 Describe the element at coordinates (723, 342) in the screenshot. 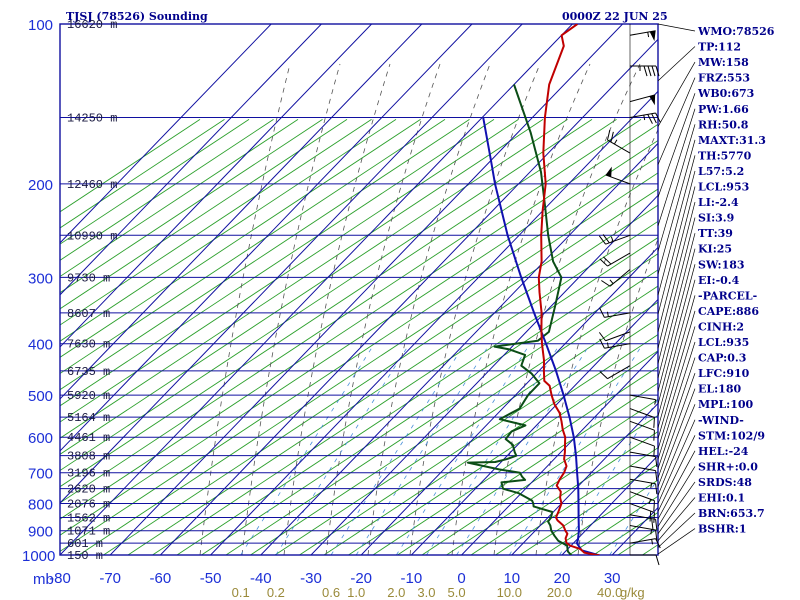

I see `sounding-index: LCL:935` at that location.